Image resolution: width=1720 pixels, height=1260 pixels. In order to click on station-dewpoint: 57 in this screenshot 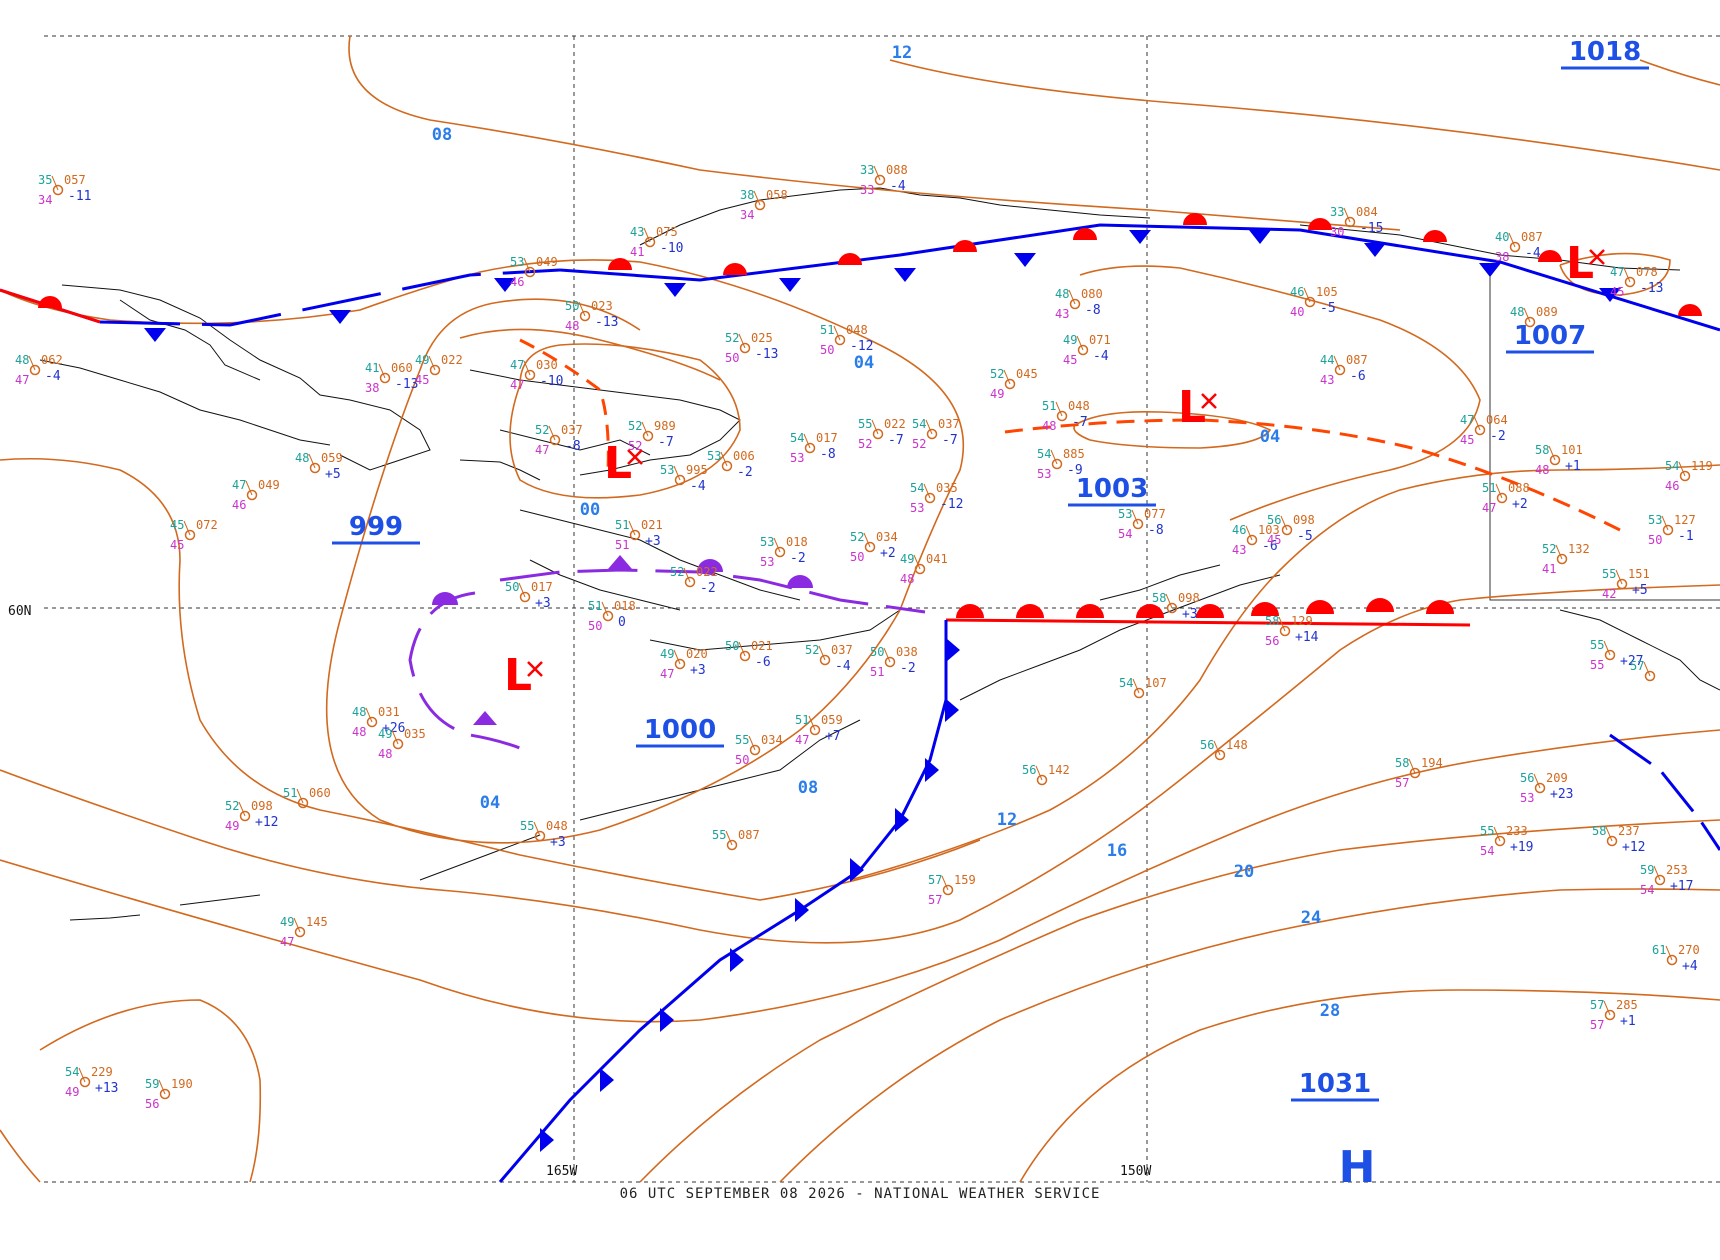, I will do `click(1597, 1025)`.